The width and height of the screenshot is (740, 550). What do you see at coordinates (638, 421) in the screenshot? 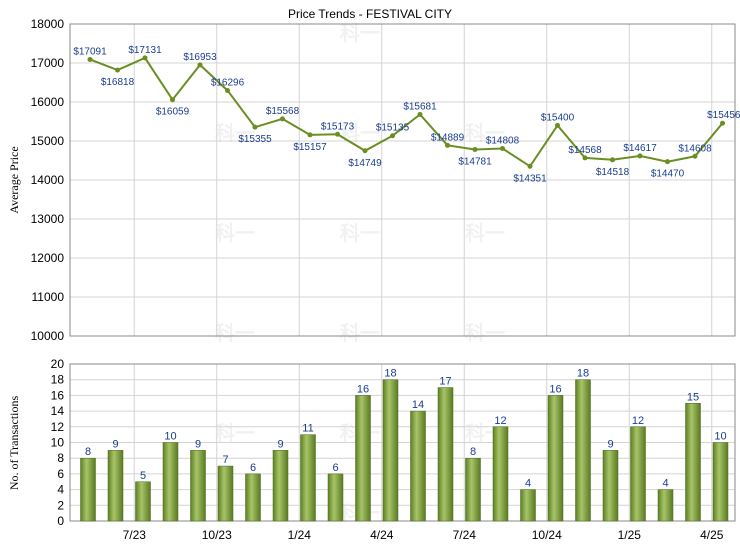
I see `transactions-data-label: 12` at bounding box center [638, 421].